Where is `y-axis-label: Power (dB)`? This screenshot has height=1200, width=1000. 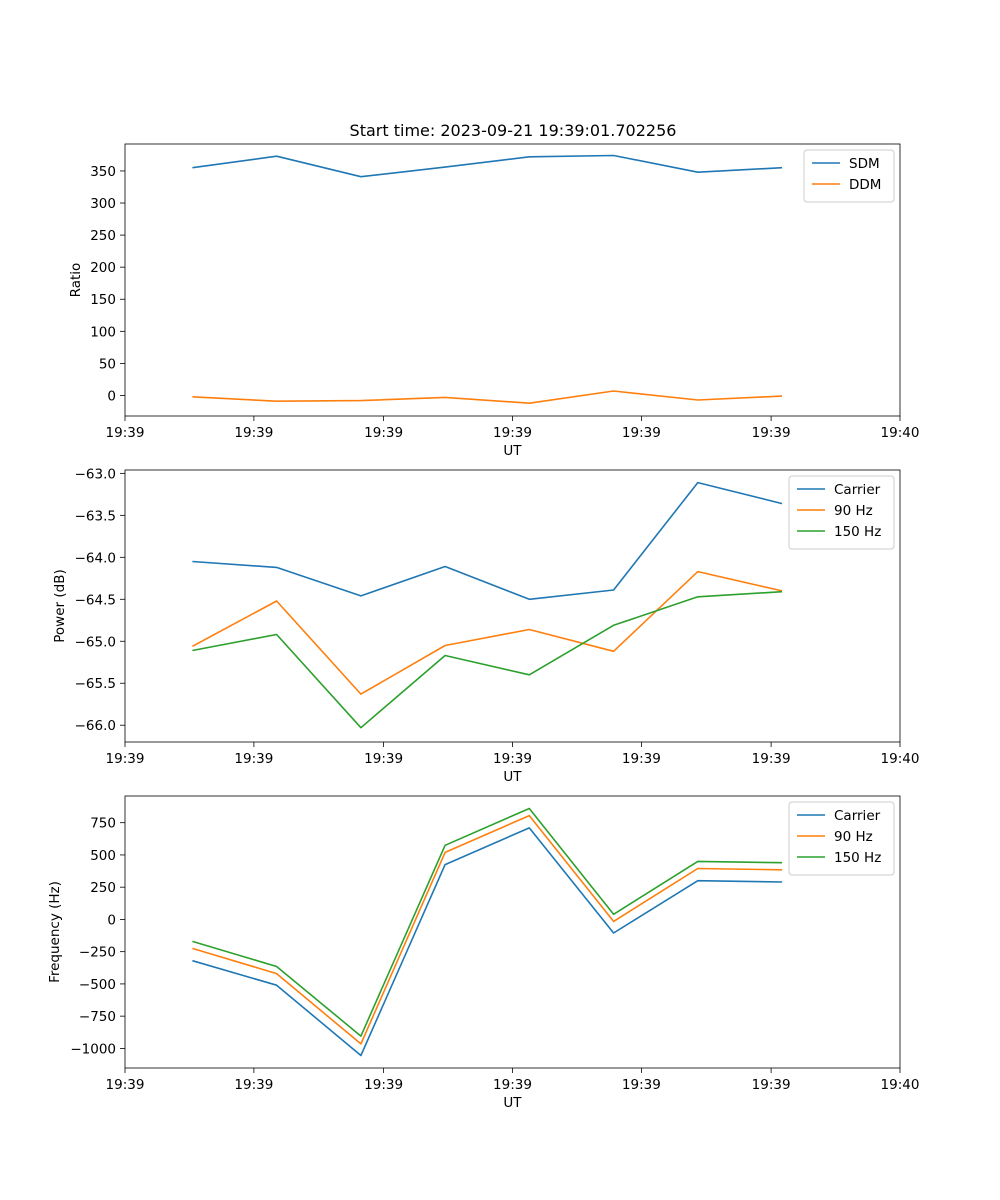 y-axis-label: Power (dB) is located at coordinates (60, 605).